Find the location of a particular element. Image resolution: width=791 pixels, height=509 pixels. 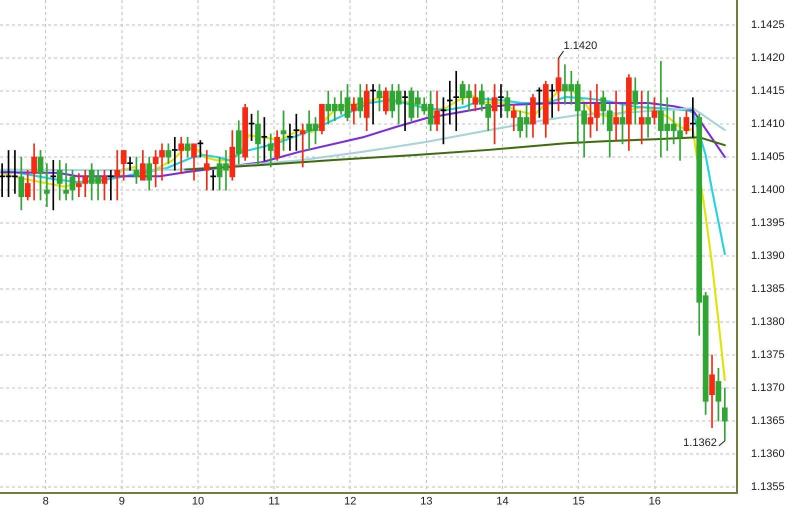

x-tick-label: 10 is located at coordinates (198, 502).